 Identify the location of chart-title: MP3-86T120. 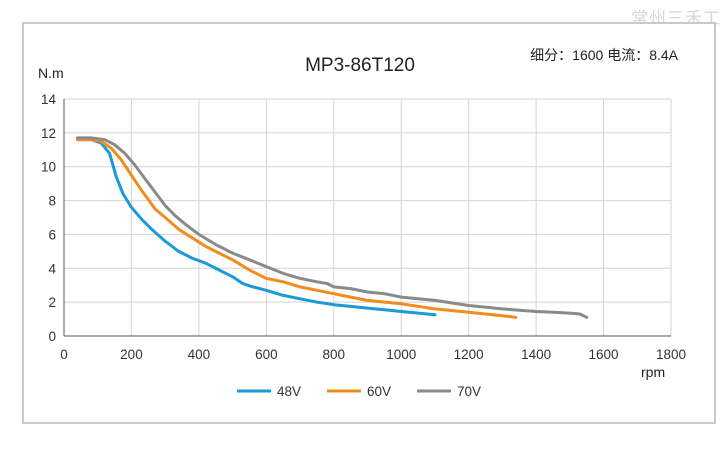
(360, 65).